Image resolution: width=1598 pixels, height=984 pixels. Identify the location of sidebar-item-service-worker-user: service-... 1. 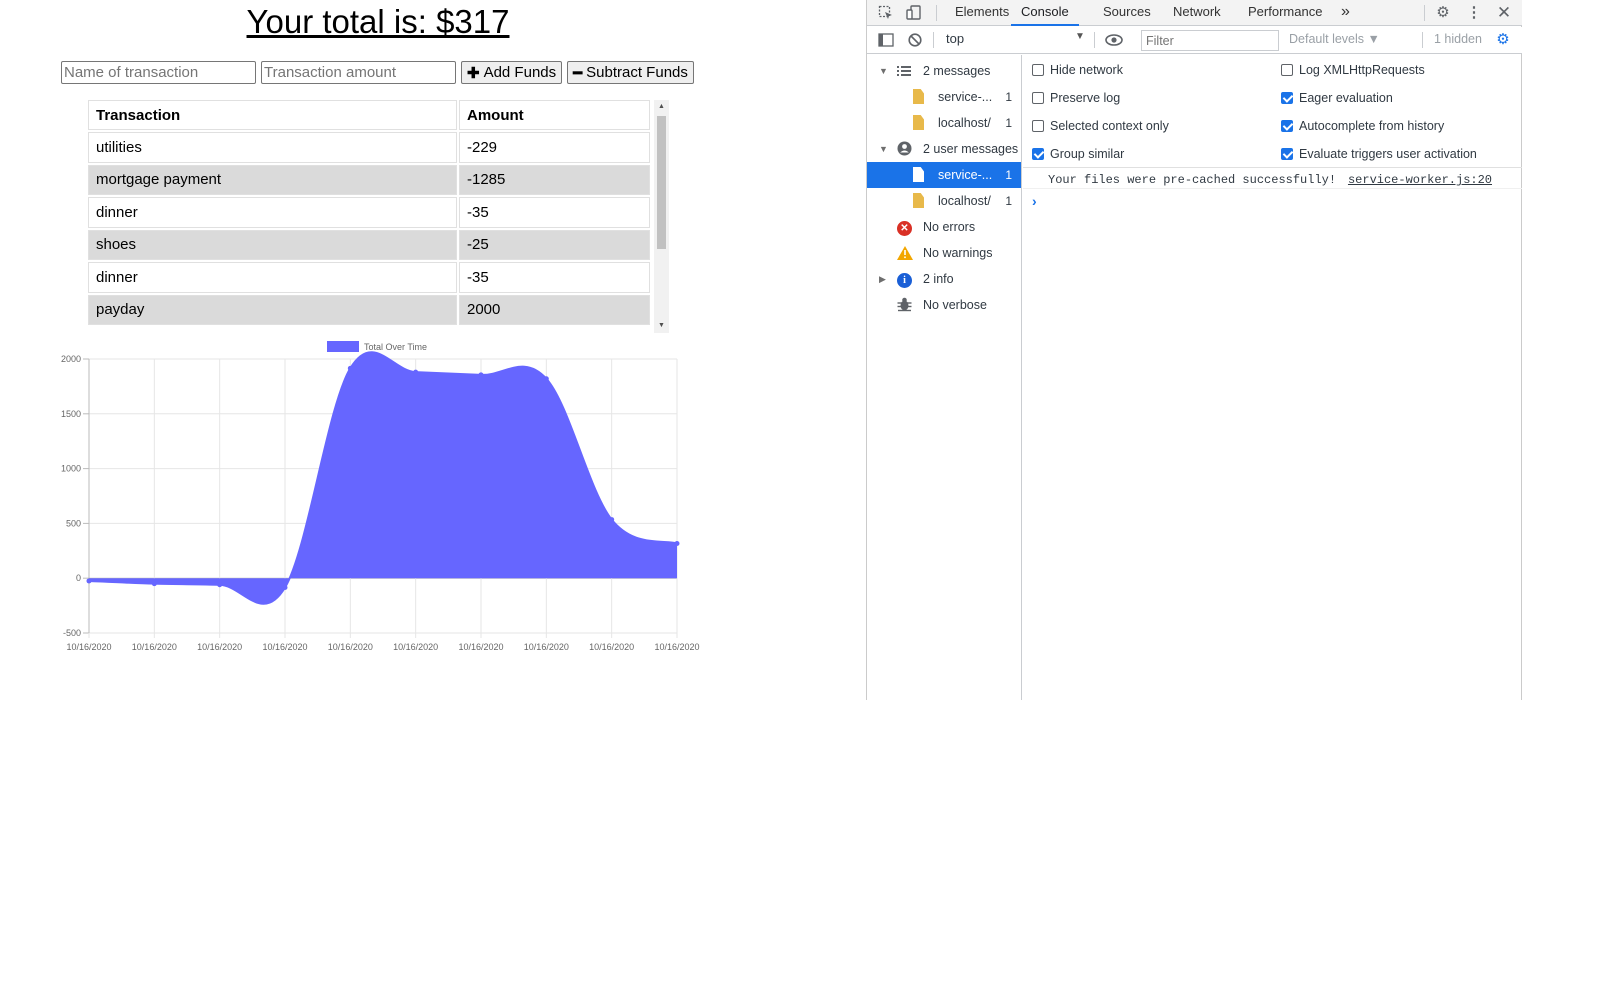
(944, 175).